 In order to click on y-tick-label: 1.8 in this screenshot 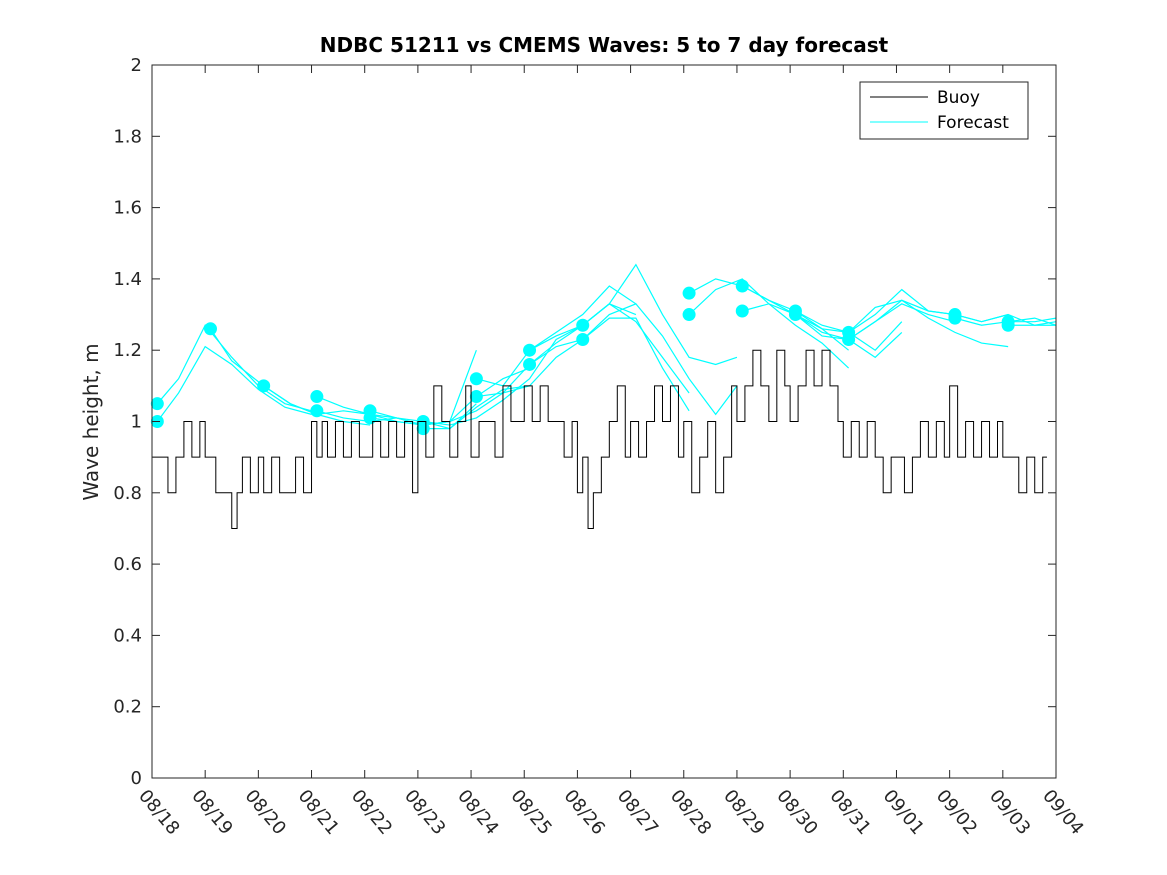, I will do `click(127, 136)`.